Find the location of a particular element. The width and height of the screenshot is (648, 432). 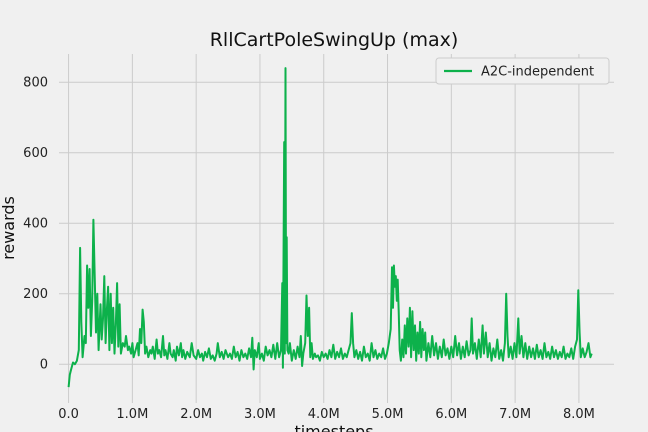

y-tick-label: 800 is located at coordinates (35, 83).